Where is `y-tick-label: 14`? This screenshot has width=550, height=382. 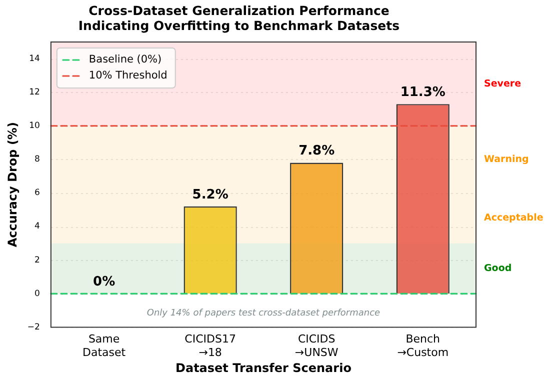 y-tick-label: 14 is located at coordinates (34, 59).